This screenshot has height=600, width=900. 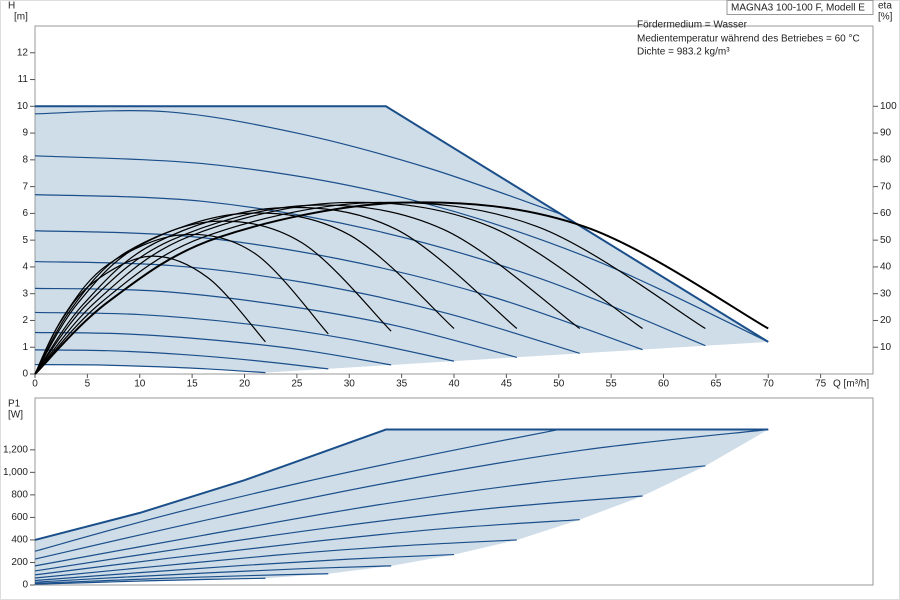 What do you see at coordinates (35, 384) in the screenshot?
I see `x-tick-label: 0` at bounding box center [35, 384].